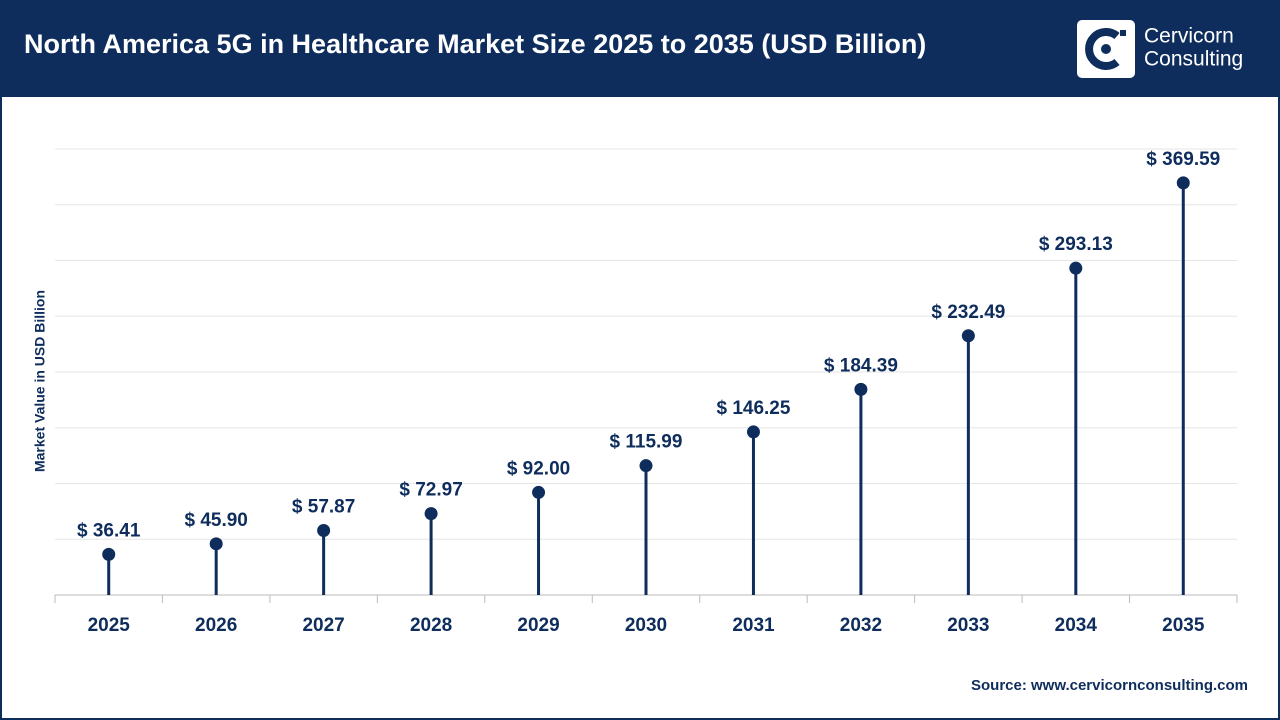  Describe the element at coordinates (646, 442) in the screenshot. I see `value-label: $ 115.99` at that location.